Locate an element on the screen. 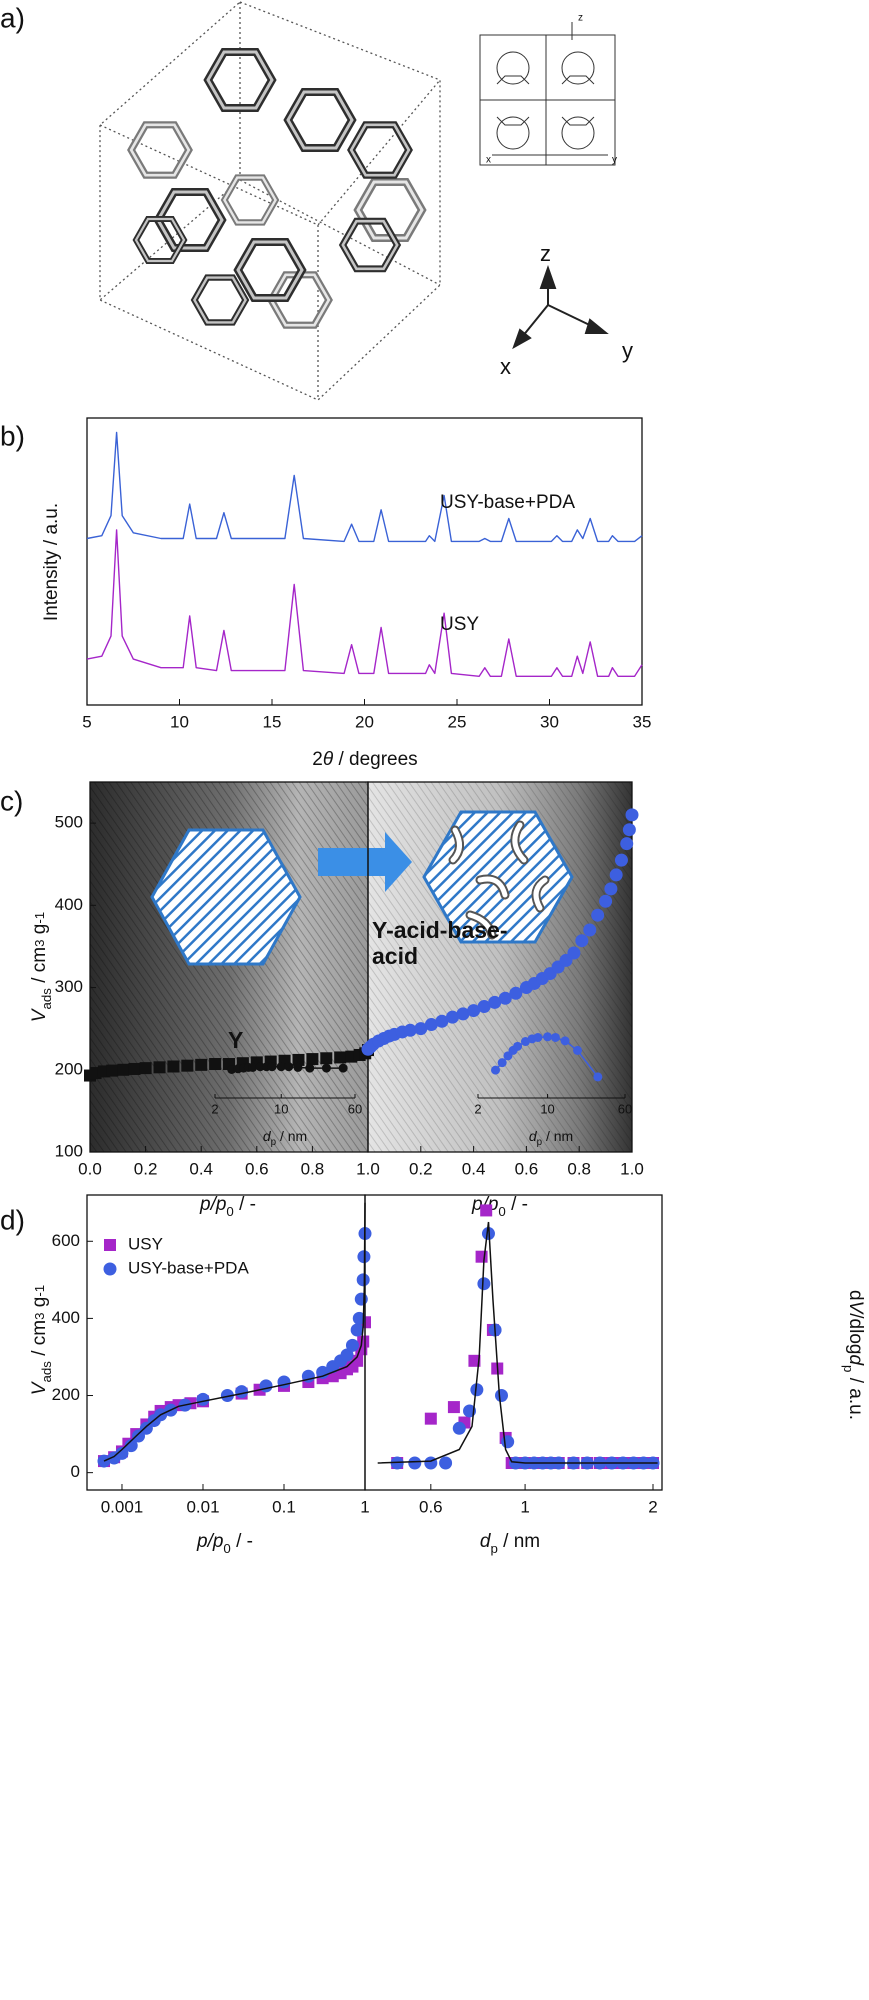 Image resolution: width=869 pixels, height=2000 pixels. axis-label: x is located at coordinates (505, 366).